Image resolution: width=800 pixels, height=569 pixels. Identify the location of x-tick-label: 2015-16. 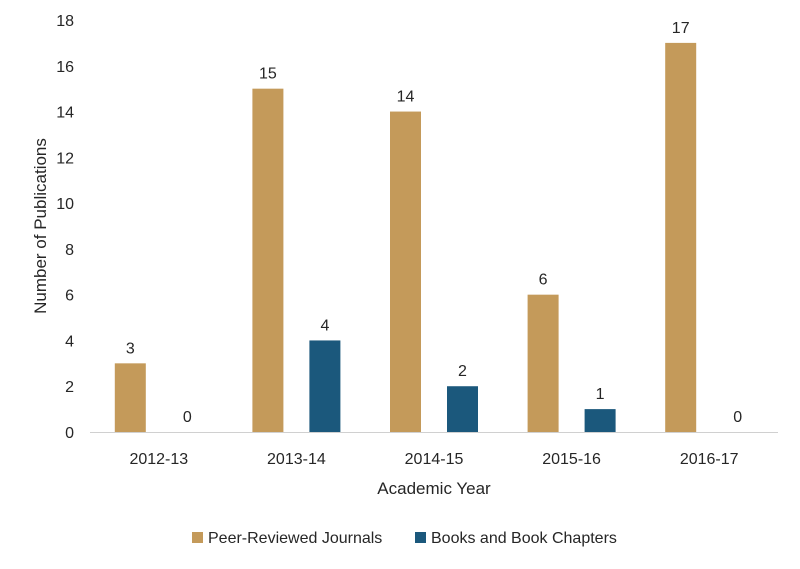
(571, 459).